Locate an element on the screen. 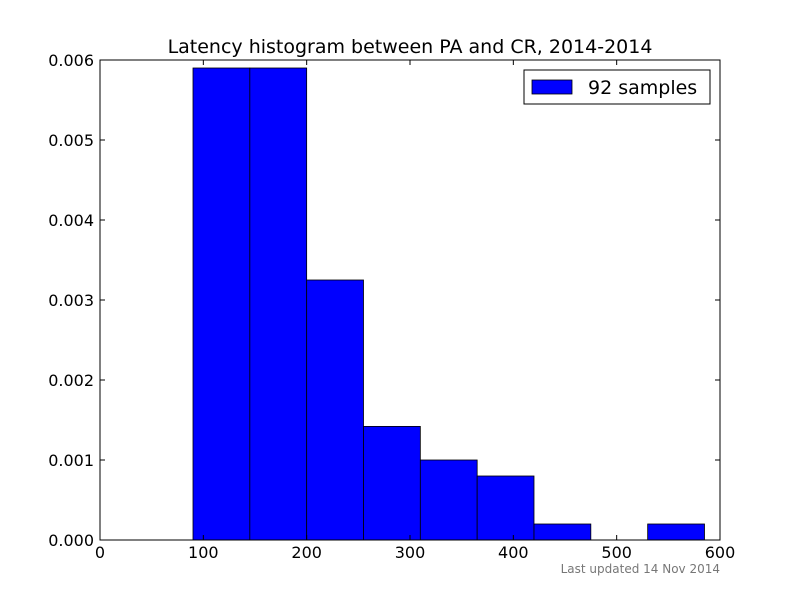 The image size is (800, 600). x-tick-label: 100 is located at coordinates (203, 552).